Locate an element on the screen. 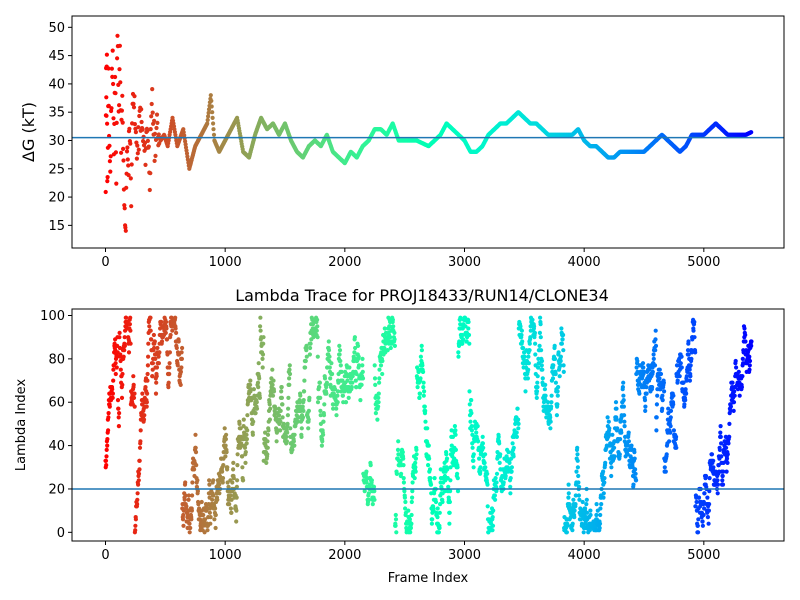  y-tick-label: 40 is located at coordinates (56, 84).